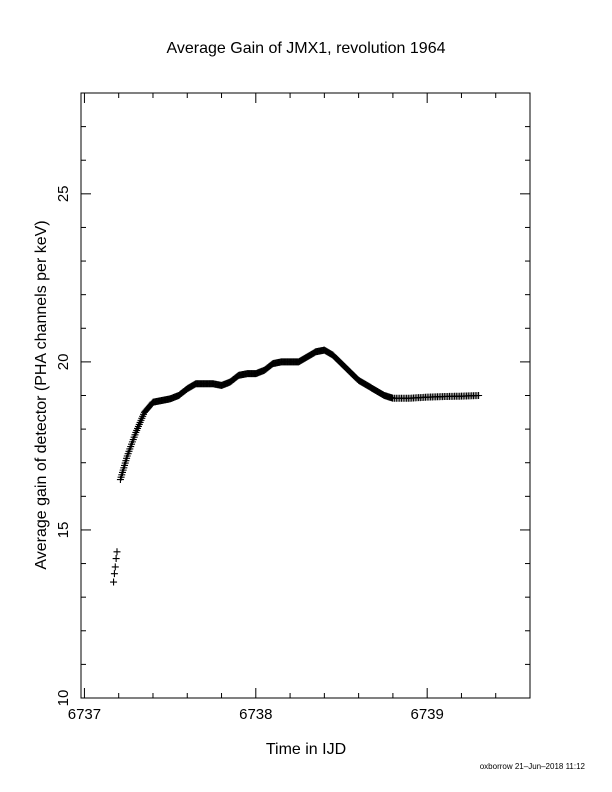  I want to click on y-tick-label: 15, so click(63, 530).